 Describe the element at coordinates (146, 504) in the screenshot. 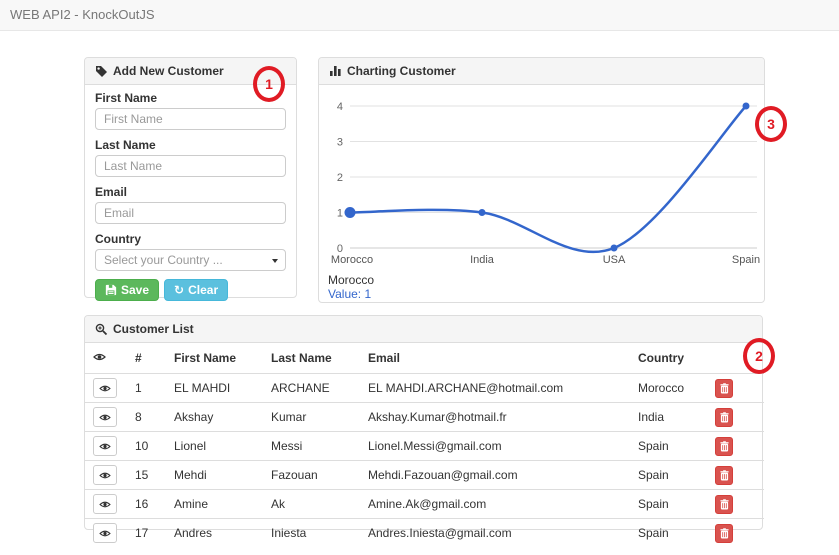

I see `id-cell: 16` at that location.